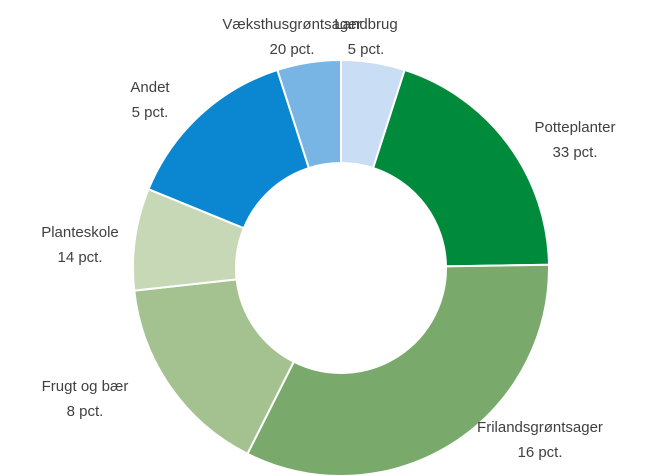 This screenshot has width=659, height=476. What do you see at coordinates (79, 257) in the screenshot?
I see `slice-value-label: 14 pct.` at bounding box center [79, 257].